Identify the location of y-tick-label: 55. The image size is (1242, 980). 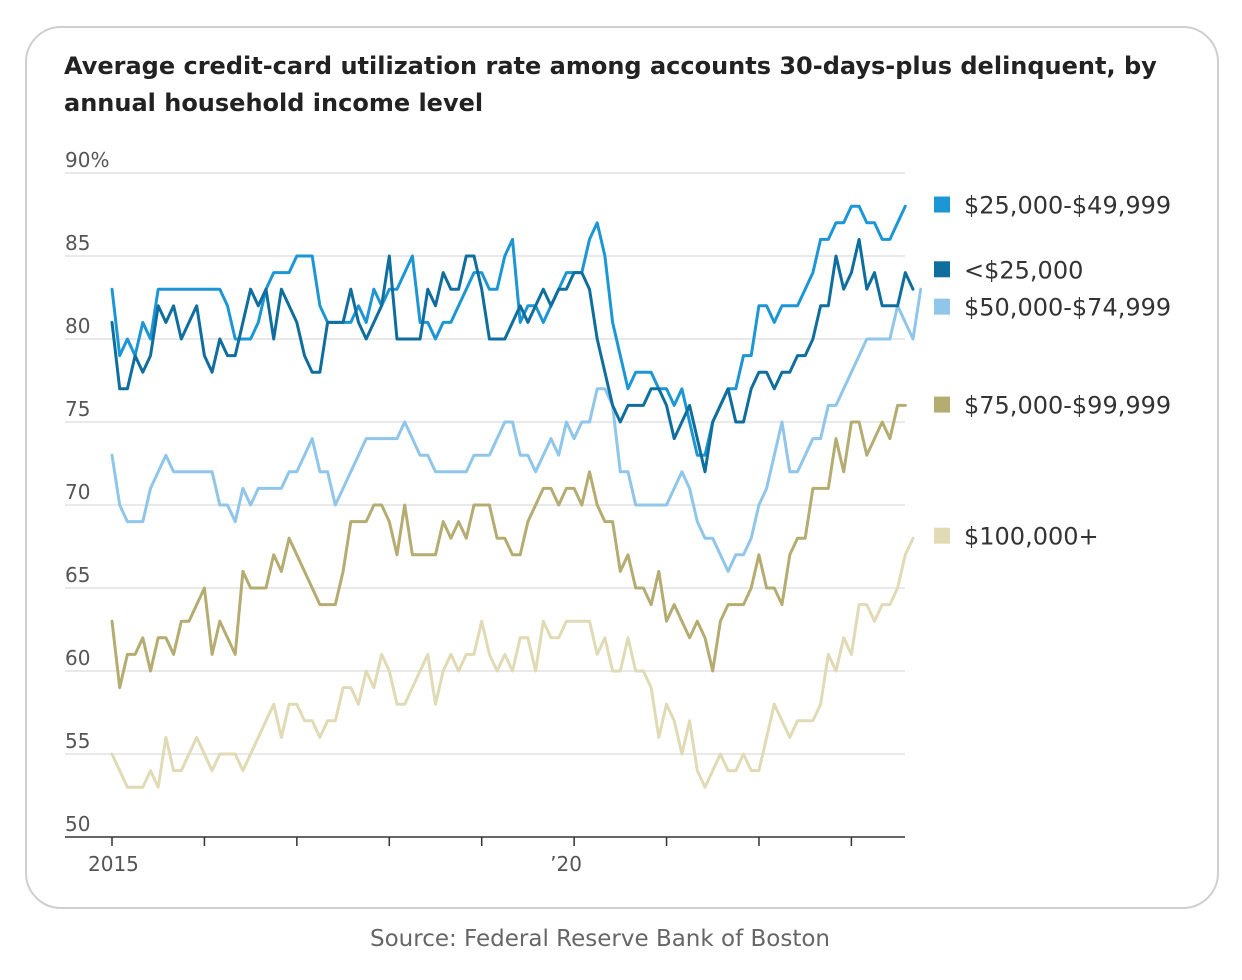
(77, 741).